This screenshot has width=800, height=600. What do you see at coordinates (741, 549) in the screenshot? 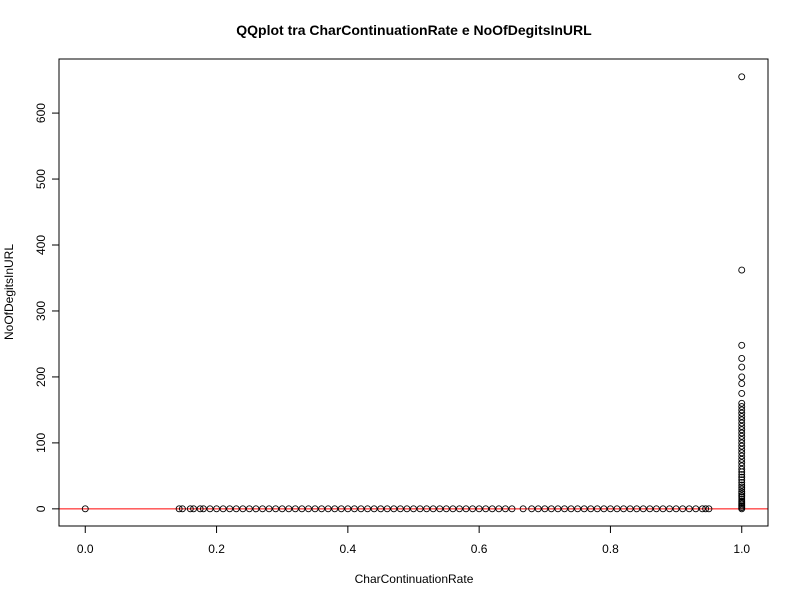
I see `x-tick-label: 1.0` at bounding box center [741, 549].